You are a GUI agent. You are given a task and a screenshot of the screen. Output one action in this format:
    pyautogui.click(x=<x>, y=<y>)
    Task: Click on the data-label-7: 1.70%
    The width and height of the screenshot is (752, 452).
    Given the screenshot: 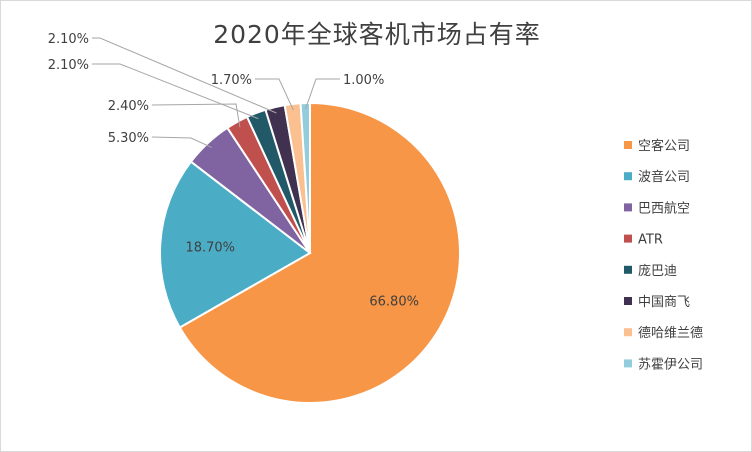 What is the action you would take?
    pyautogui.click(x=231, y=80)
    